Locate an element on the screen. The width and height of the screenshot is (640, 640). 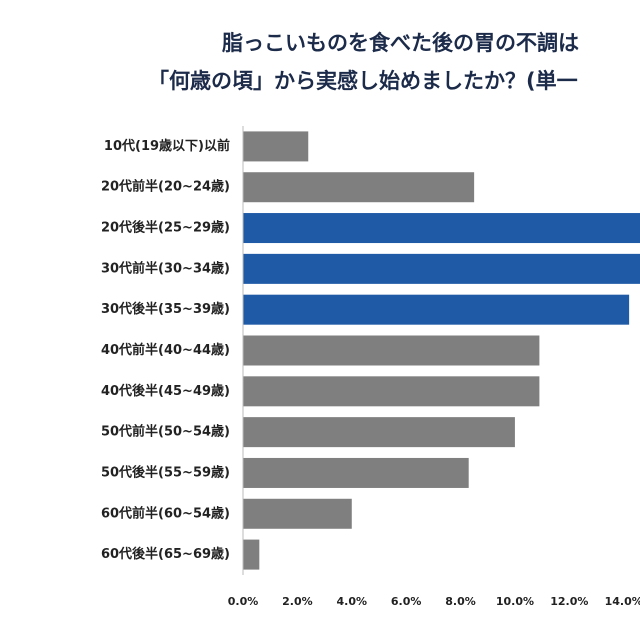
y-tick-label: 20代後半(25~29歳) is located at coordinates (165, 228).